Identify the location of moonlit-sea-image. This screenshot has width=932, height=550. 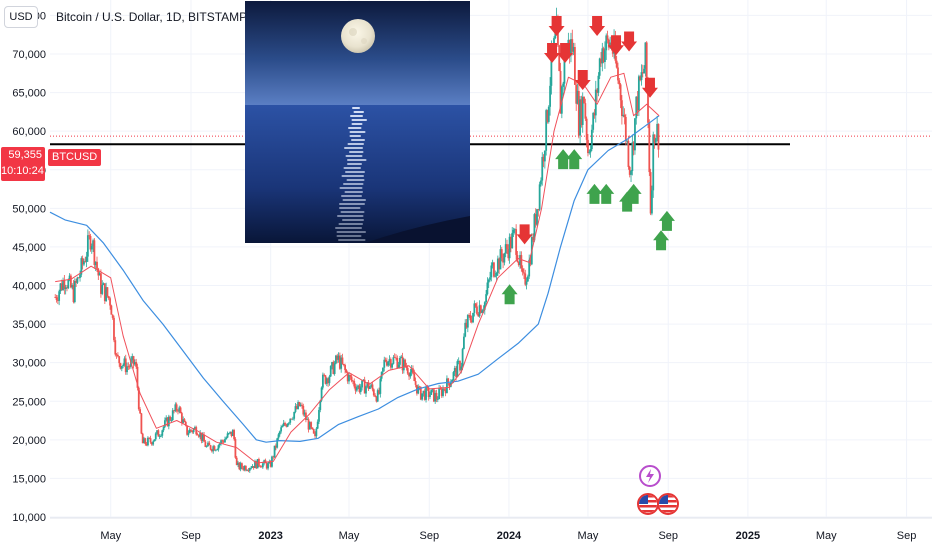
(357, 122).